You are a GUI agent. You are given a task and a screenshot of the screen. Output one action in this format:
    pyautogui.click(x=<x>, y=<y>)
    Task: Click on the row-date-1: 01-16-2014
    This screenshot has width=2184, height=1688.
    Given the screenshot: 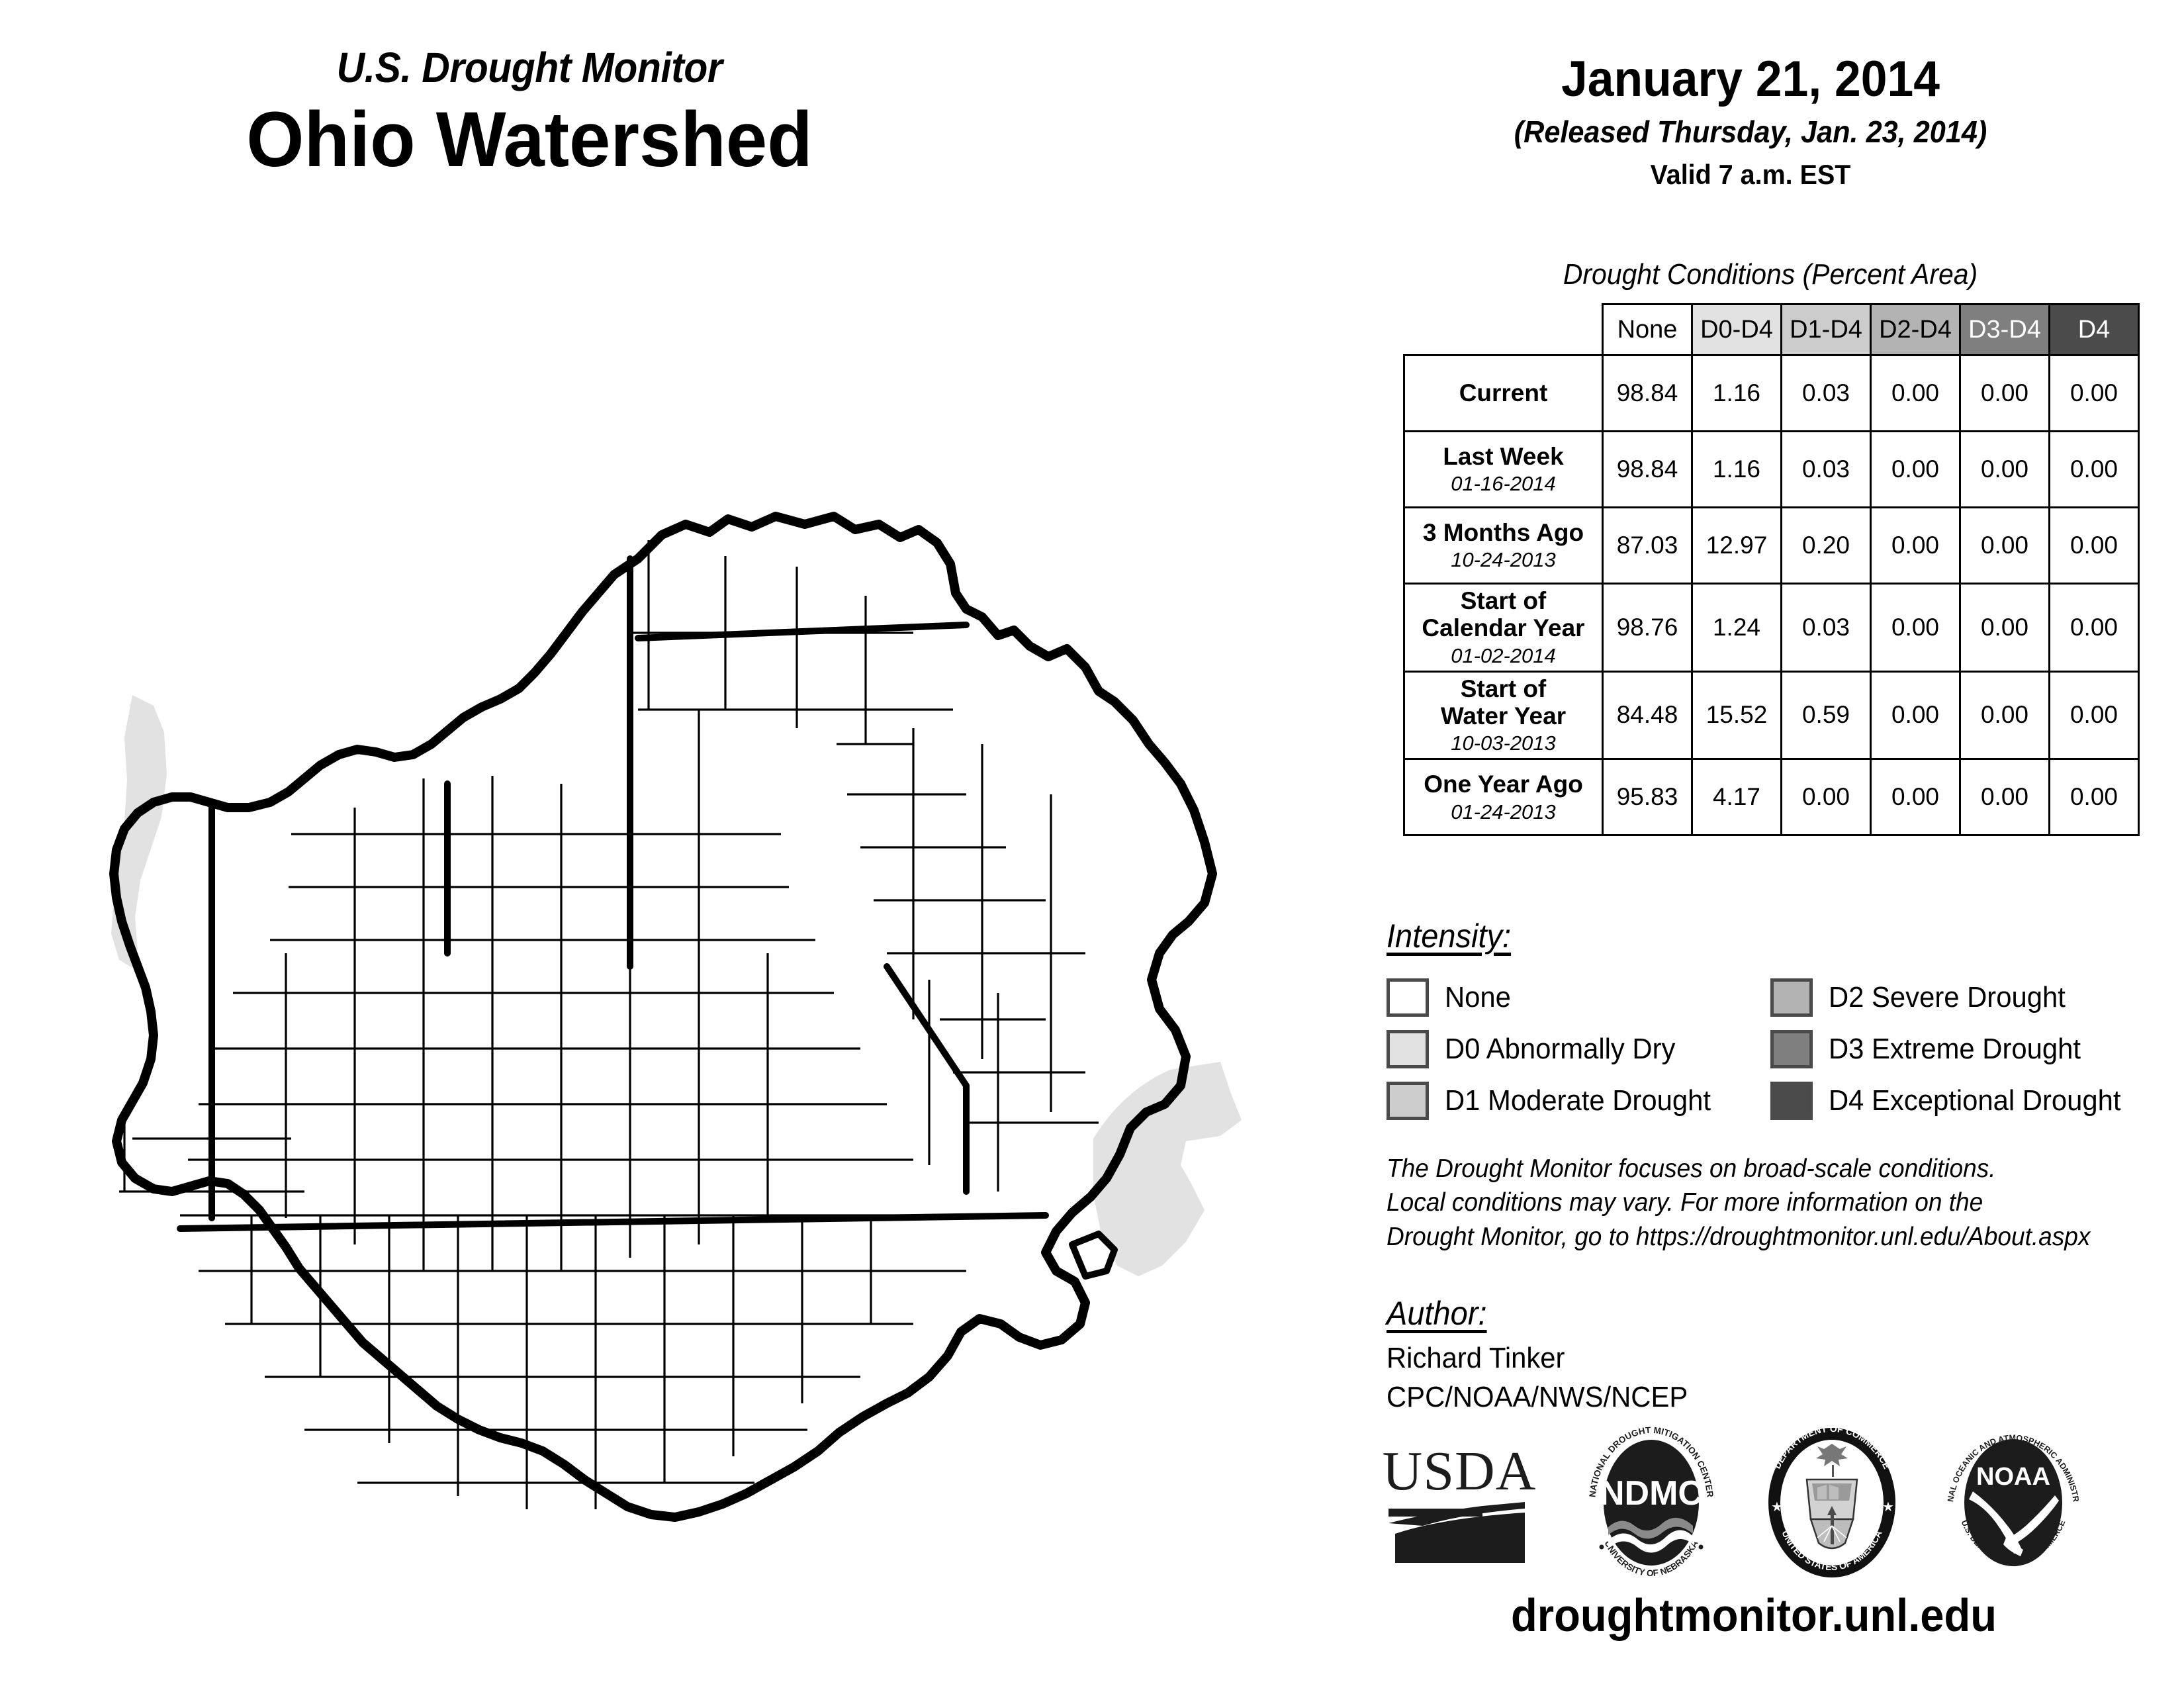 What is the action you would take?
    pyautogui.click(x=1504, y=484)
    